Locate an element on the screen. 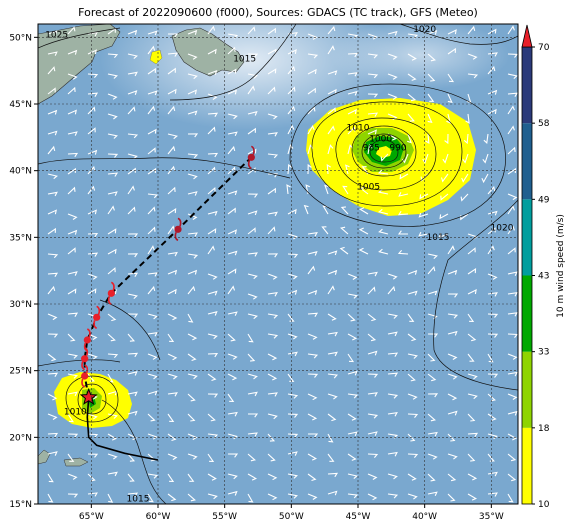 This screenshot has width=575, height=528. colorbar-tick-label: 49 is located at coordinates (544, 200).